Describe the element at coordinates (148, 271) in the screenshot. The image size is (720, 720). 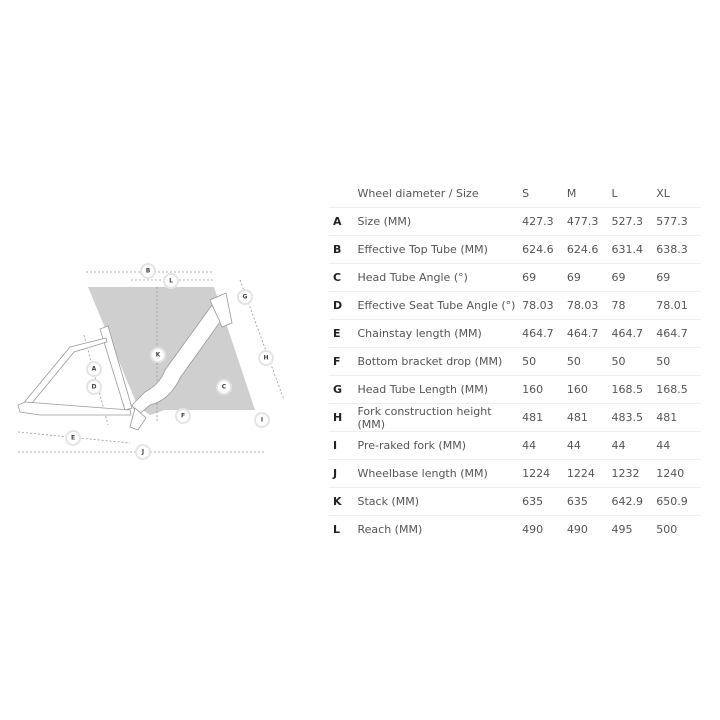
I see `svg-text: B` at that location.